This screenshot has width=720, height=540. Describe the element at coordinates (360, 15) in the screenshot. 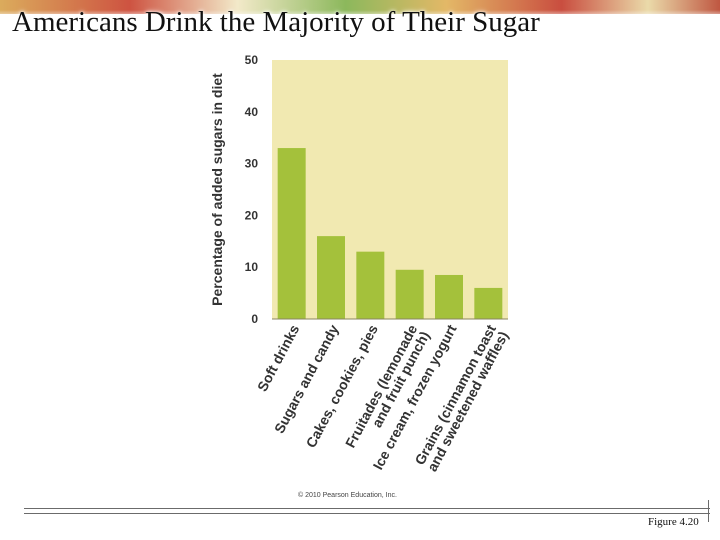

I see `decorative-top-band-fade` at that location.